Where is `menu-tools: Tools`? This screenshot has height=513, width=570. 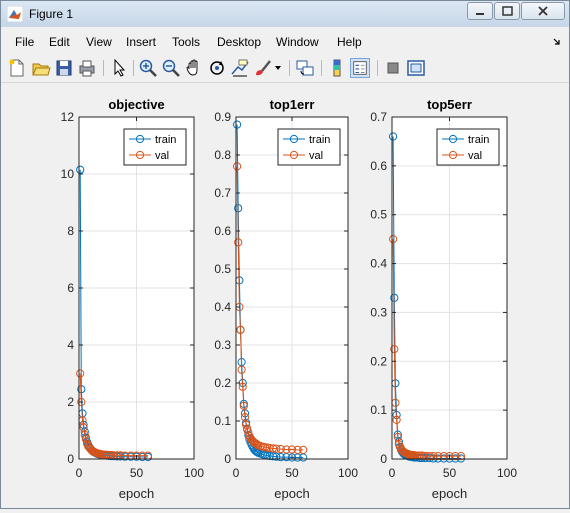 menu-tools: Tools is located at coordinates (186, 42).